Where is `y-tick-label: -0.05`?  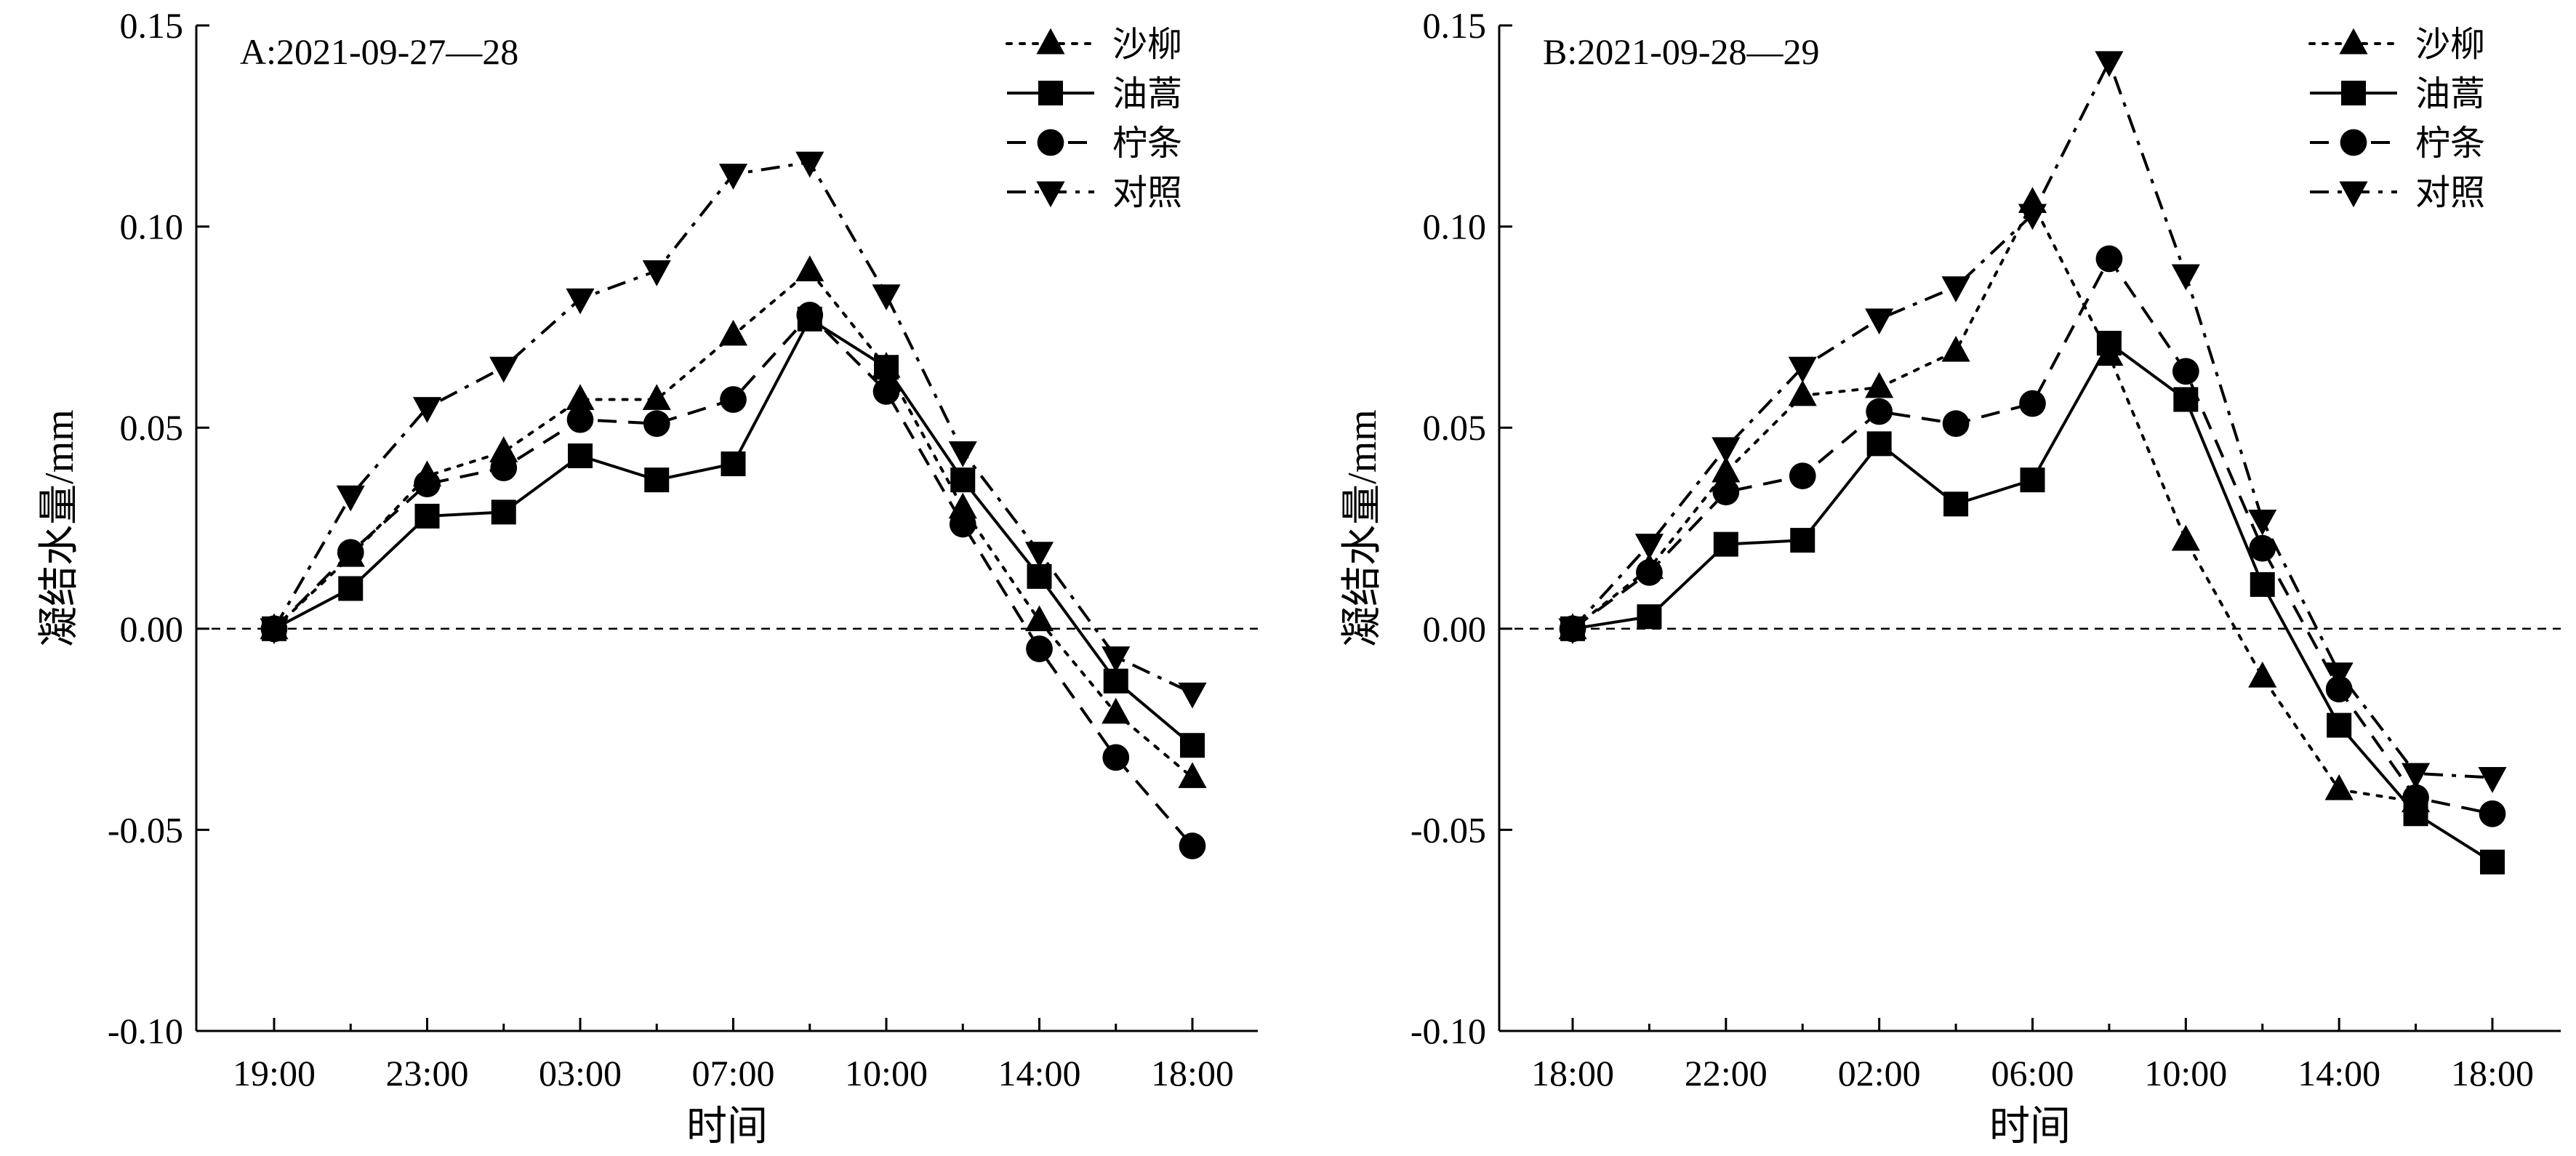 y-tick-label: -0.05 is located at coordinates (145, 830).